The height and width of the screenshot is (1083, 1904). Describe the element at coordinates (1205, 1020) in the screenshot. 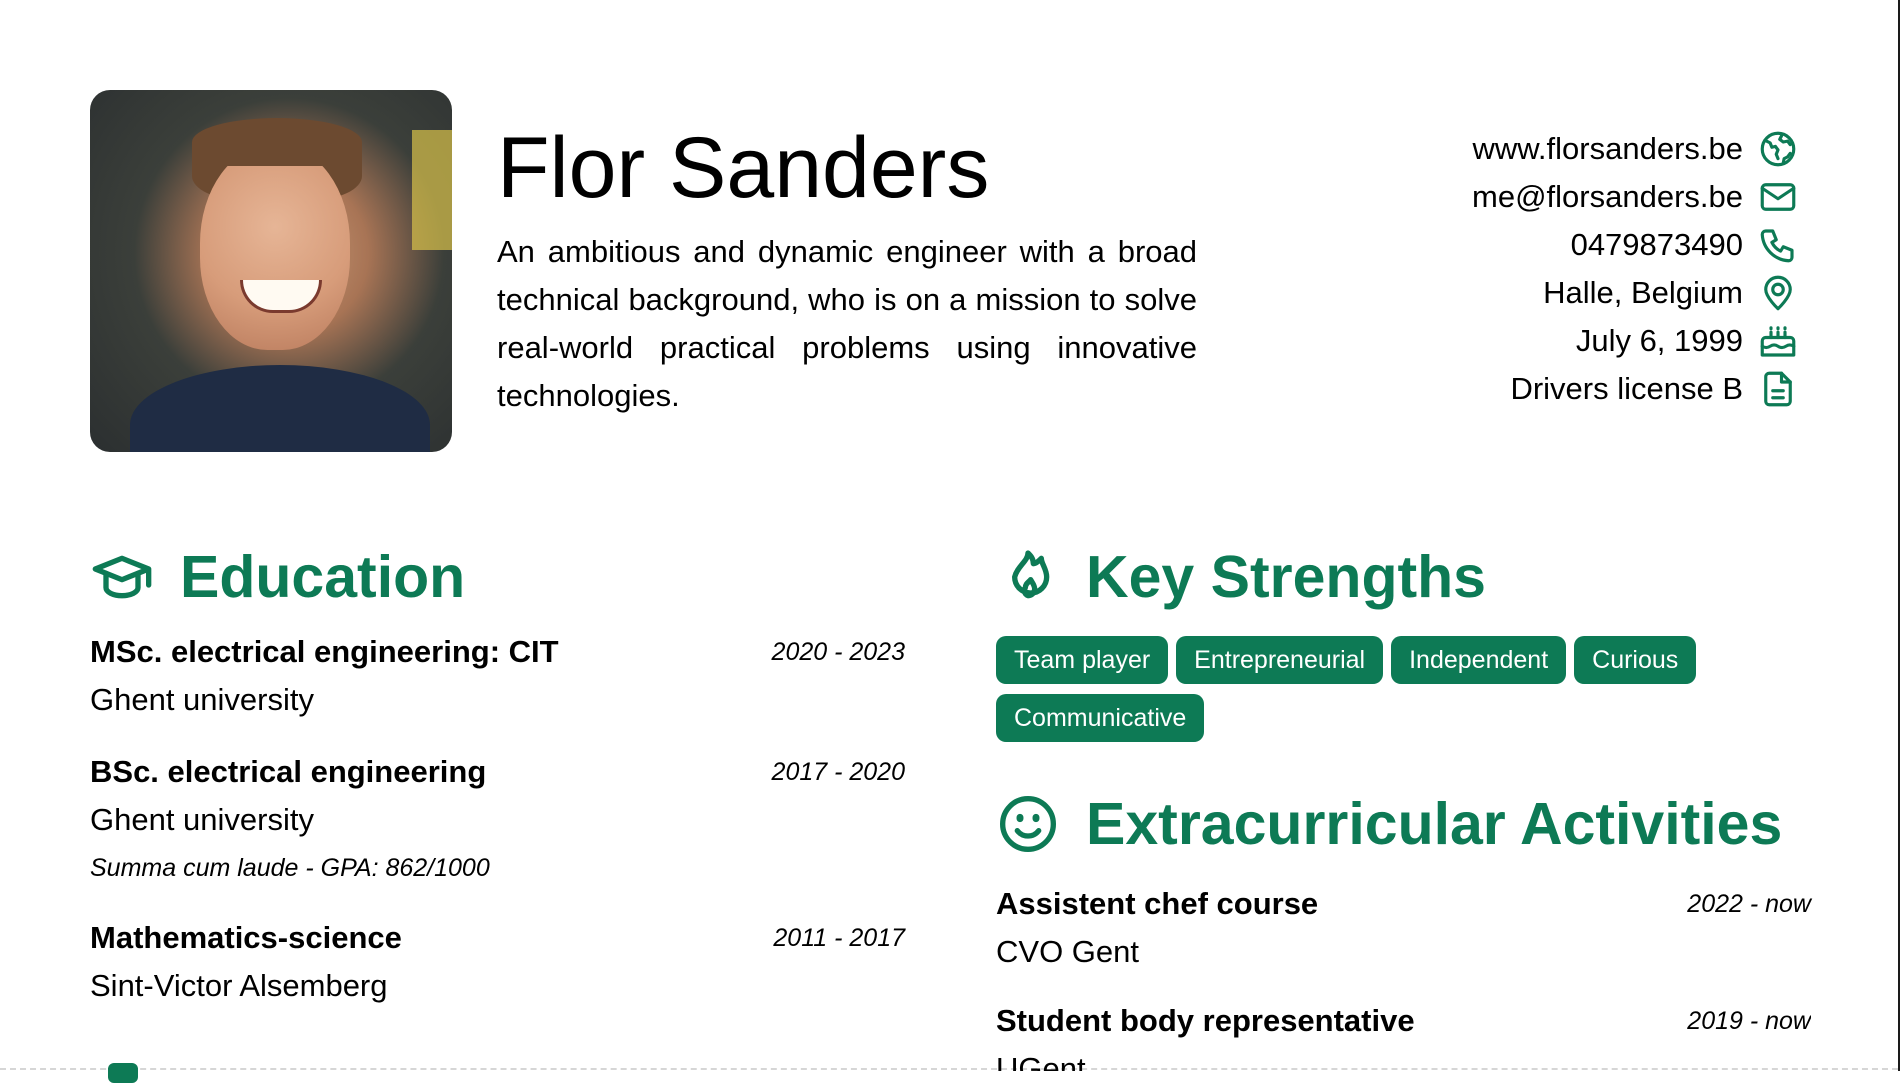

I see `entry-title: Student body representative` at that location.